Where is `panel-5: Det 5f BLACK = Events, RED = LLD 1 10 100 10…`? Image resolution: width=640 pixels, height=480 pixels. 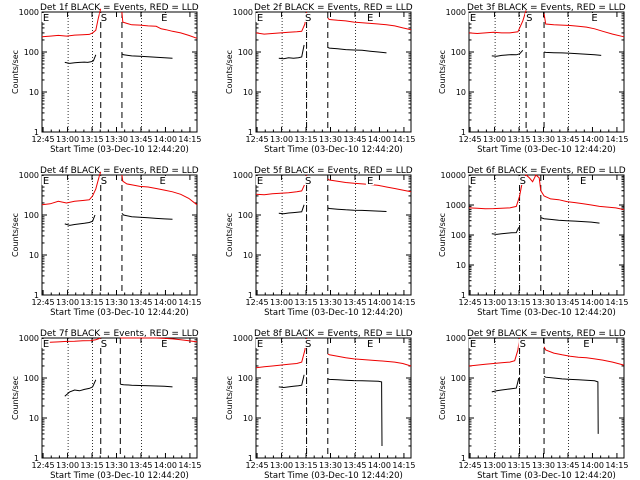
panel-5: Det 5f BLACK = Events, RED = LLD 1 10 100 10… is located at coordinates (320, 242).